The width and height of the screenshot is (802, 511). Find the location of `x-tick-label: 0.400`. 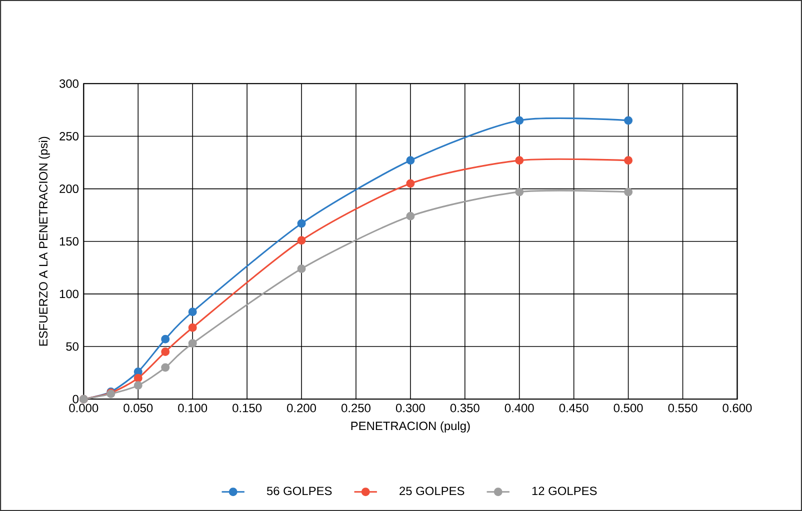

x-tick-label: 0.400 is located at coordinates (519, 408).